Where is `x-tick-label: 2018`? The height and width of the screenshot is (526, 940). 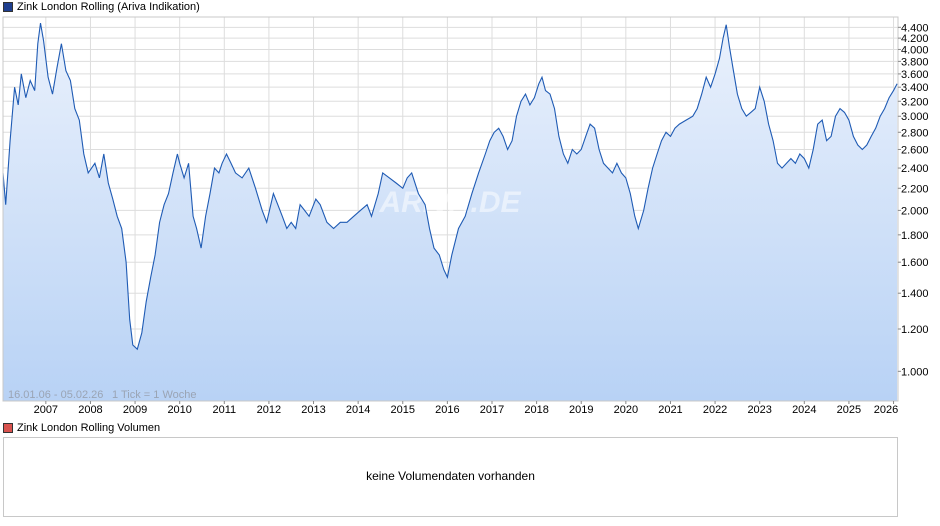 x-tick-label: 2018 is located at coordinates (536, 410).